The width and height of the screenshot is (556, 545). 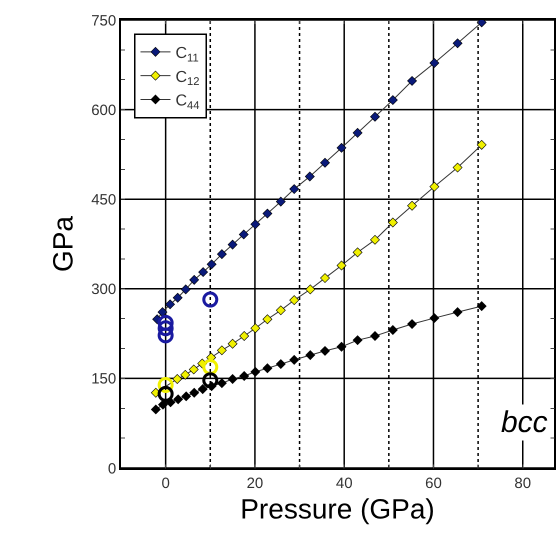 What do you see at coordinates (103, 289) in the screenshot?
I see `y-tick-label: 300` at bounding box center [103, 289].